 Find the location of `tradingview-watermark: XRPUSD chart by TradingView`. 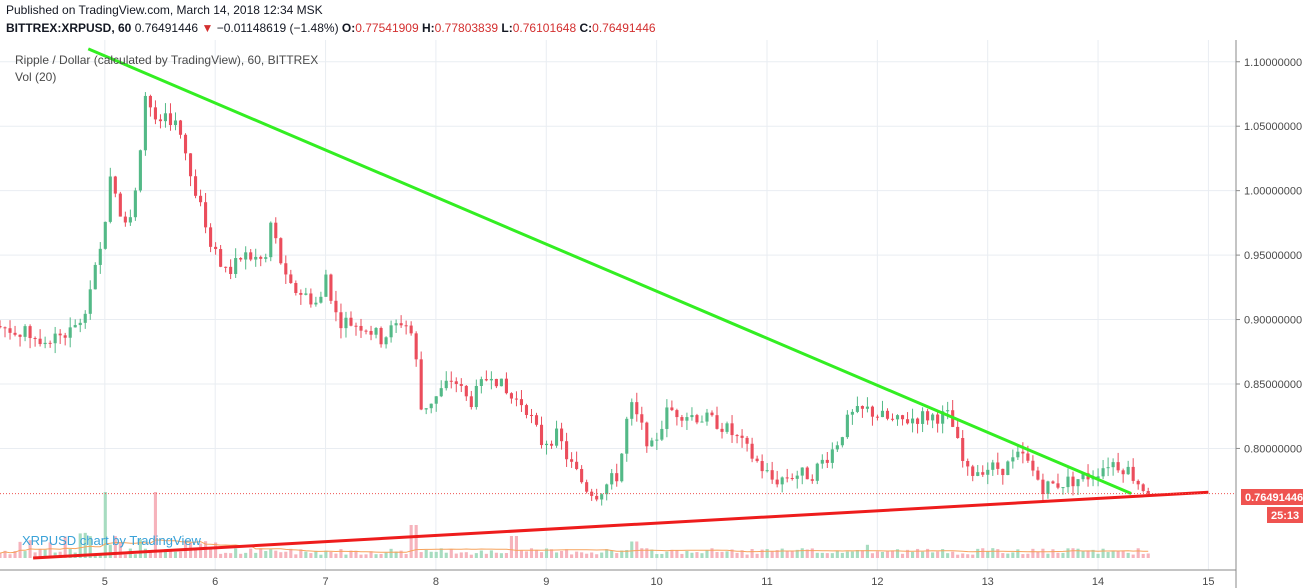

tradingview-watermark: XRPUSD chart by TradingView is located at coordinates (111, 540).